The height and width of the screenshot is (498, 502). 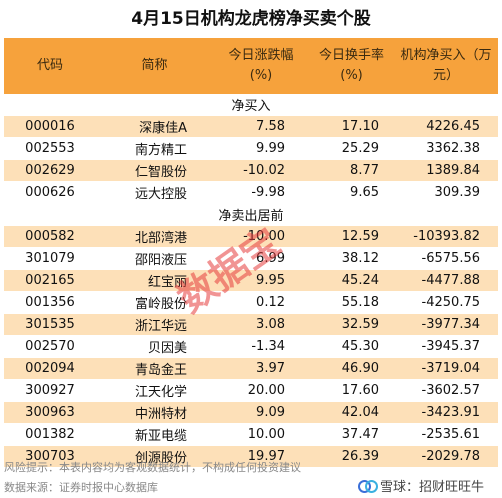 What do you see at coordinates (154, 66) in the screenshot?
I see `header-name: 简称` at bounding box center [154, 66].